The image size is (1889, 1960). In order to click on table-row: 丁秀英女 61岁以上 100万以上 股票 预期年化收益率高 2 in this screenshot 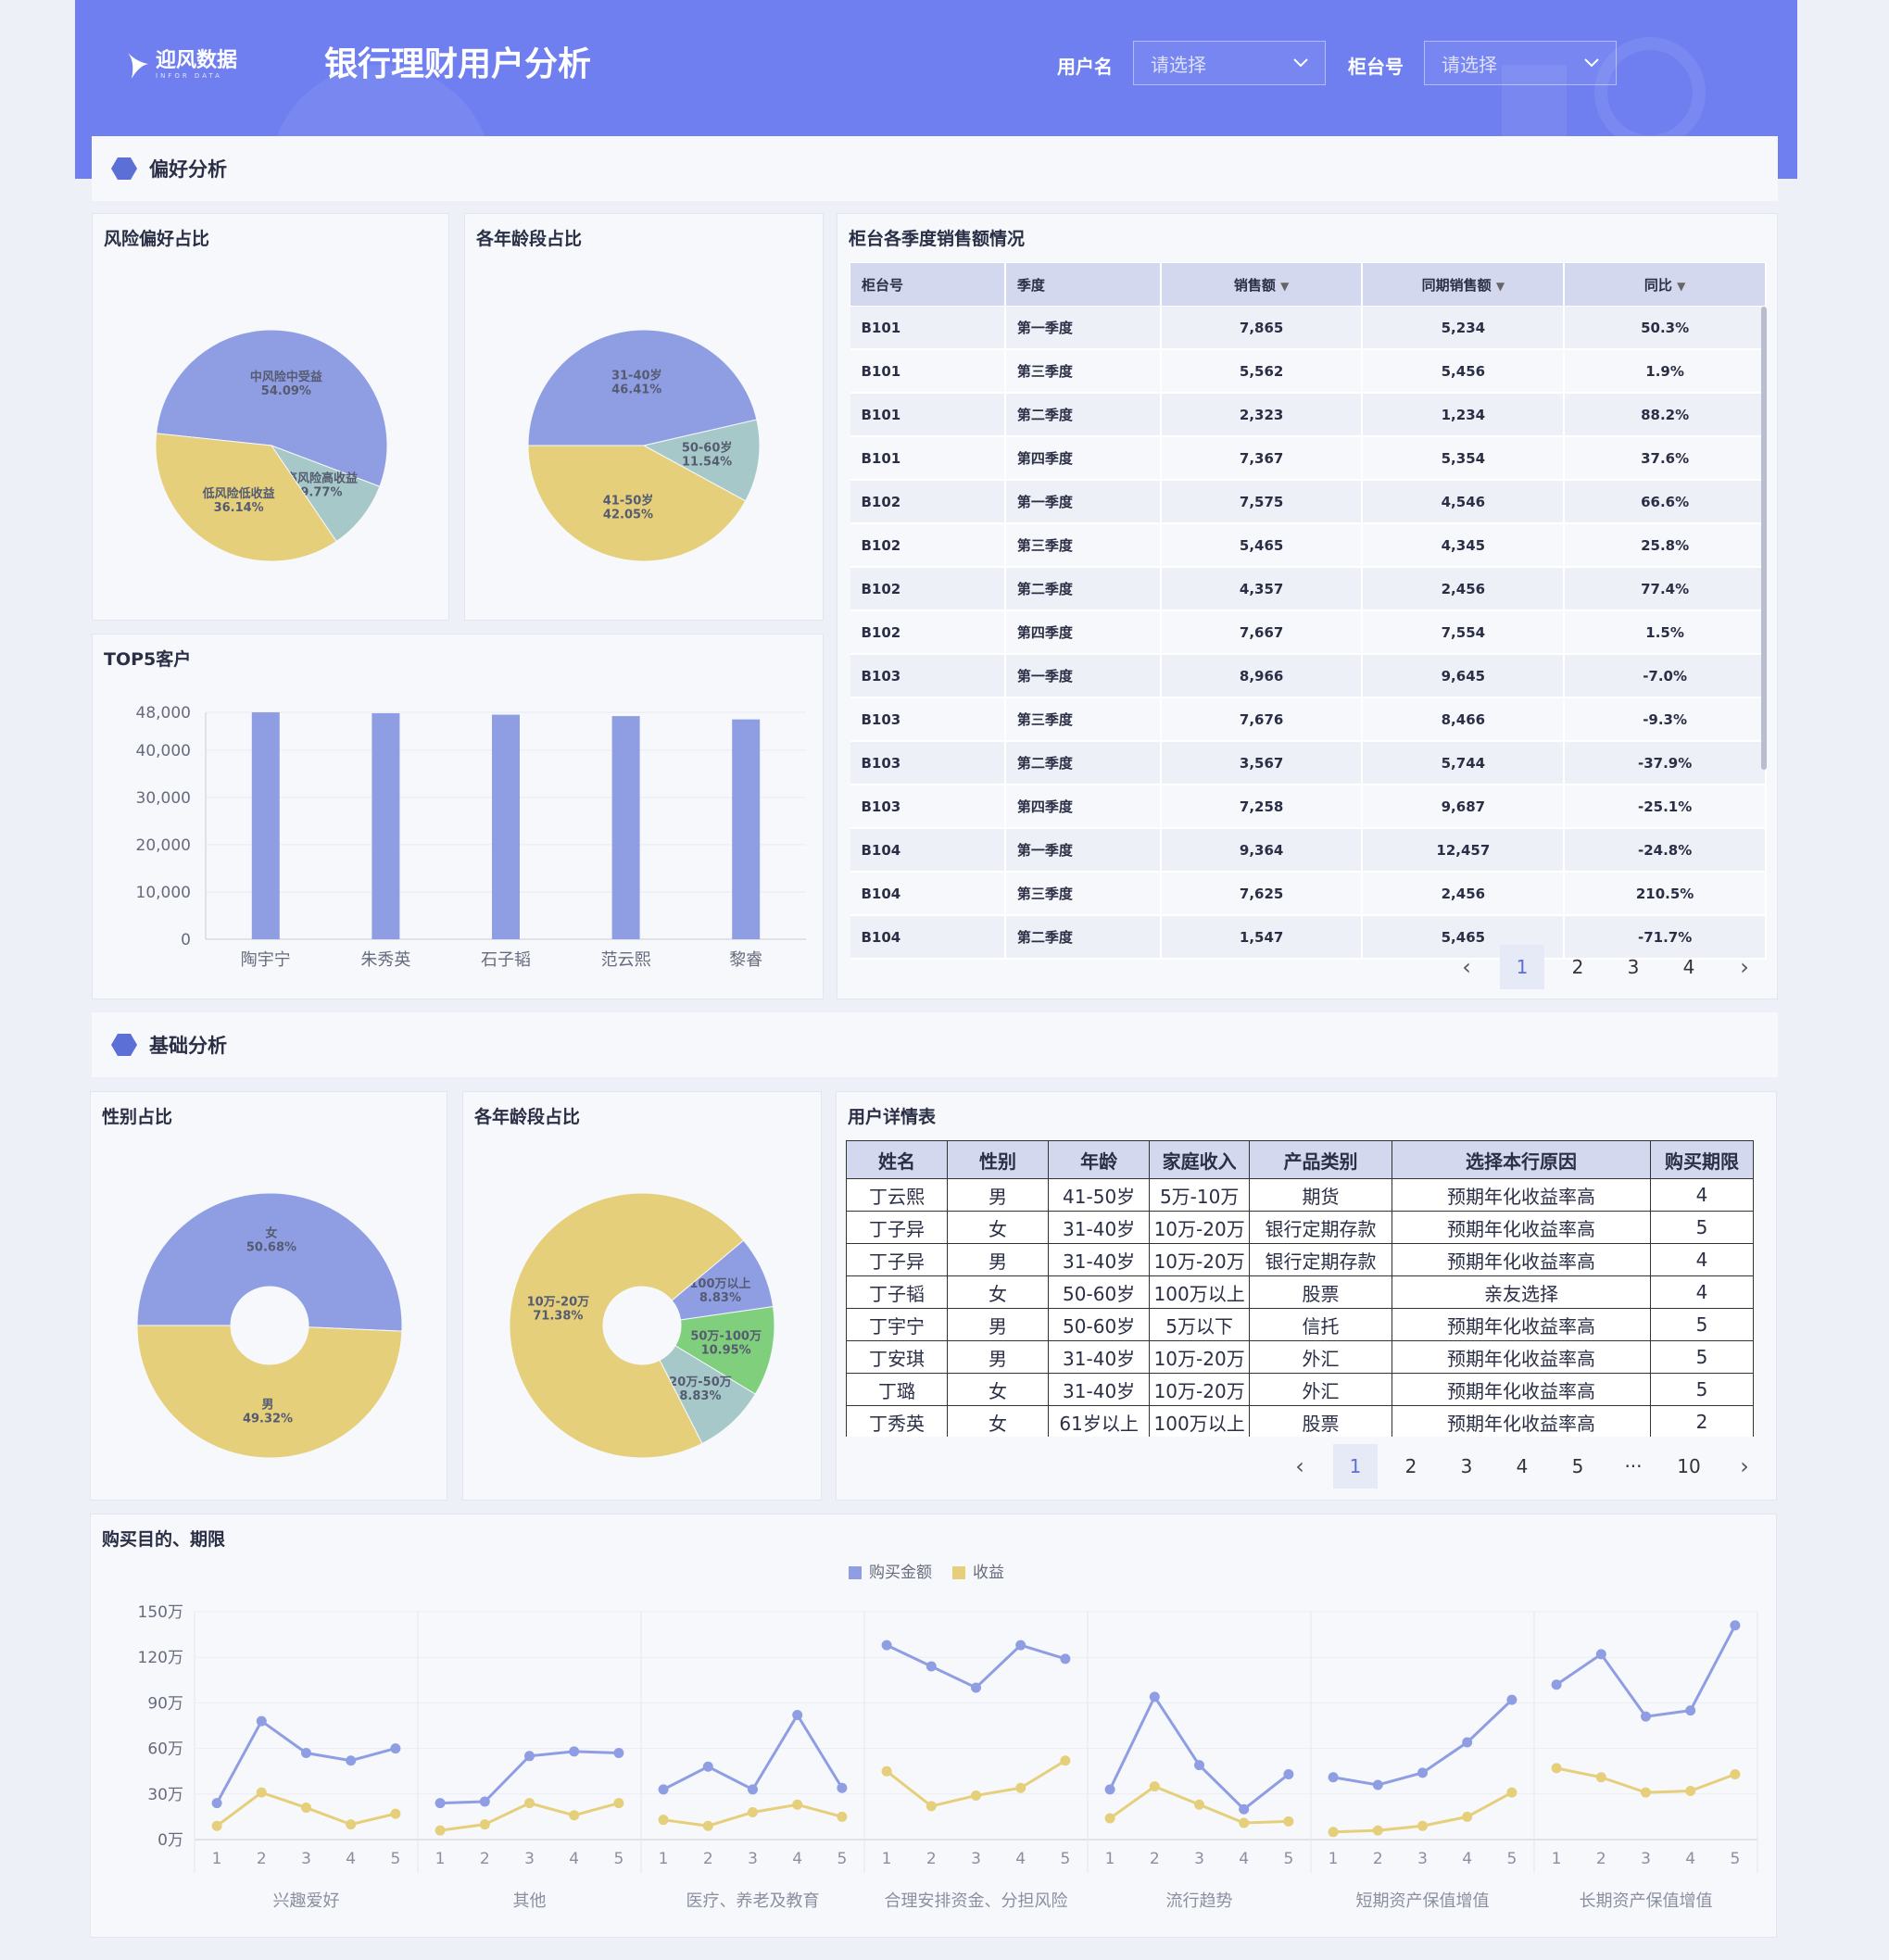, I will do `click(1300, 1421)`.